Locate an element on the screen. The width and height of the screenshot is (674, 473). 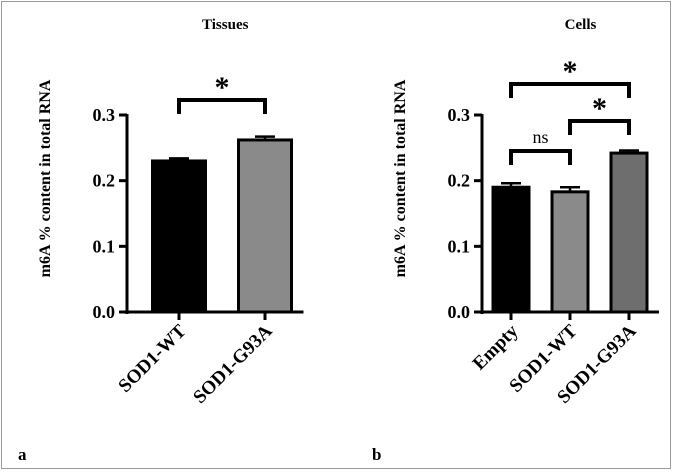
significance-label: ns is located at coordinates (540, 137).